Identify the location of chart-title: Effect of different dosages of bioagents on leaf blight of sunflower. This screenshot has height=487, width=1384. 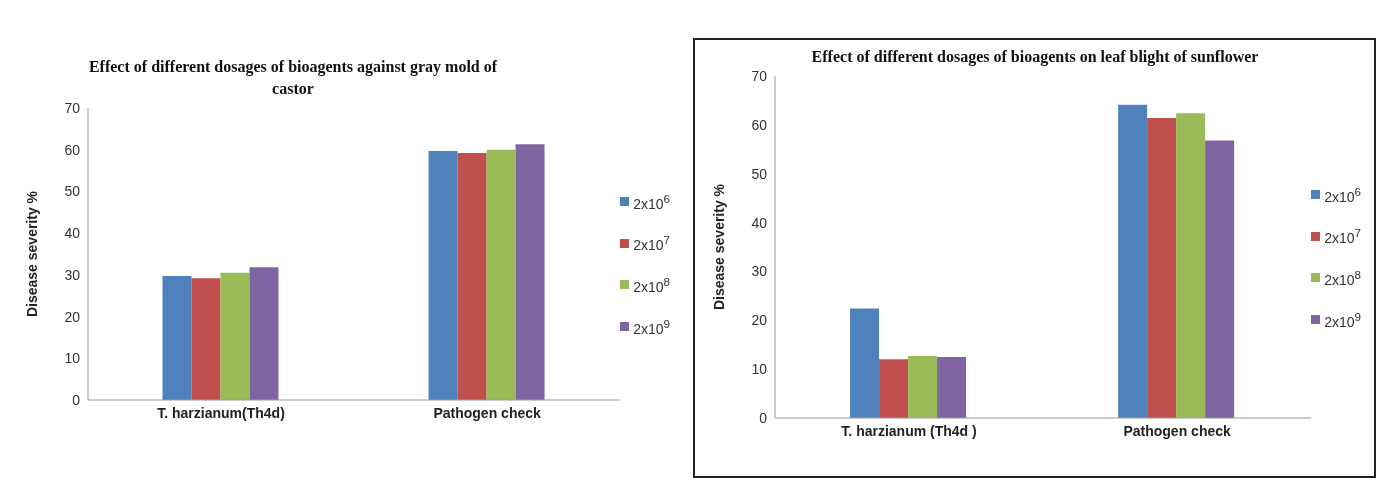
(1035, 57).